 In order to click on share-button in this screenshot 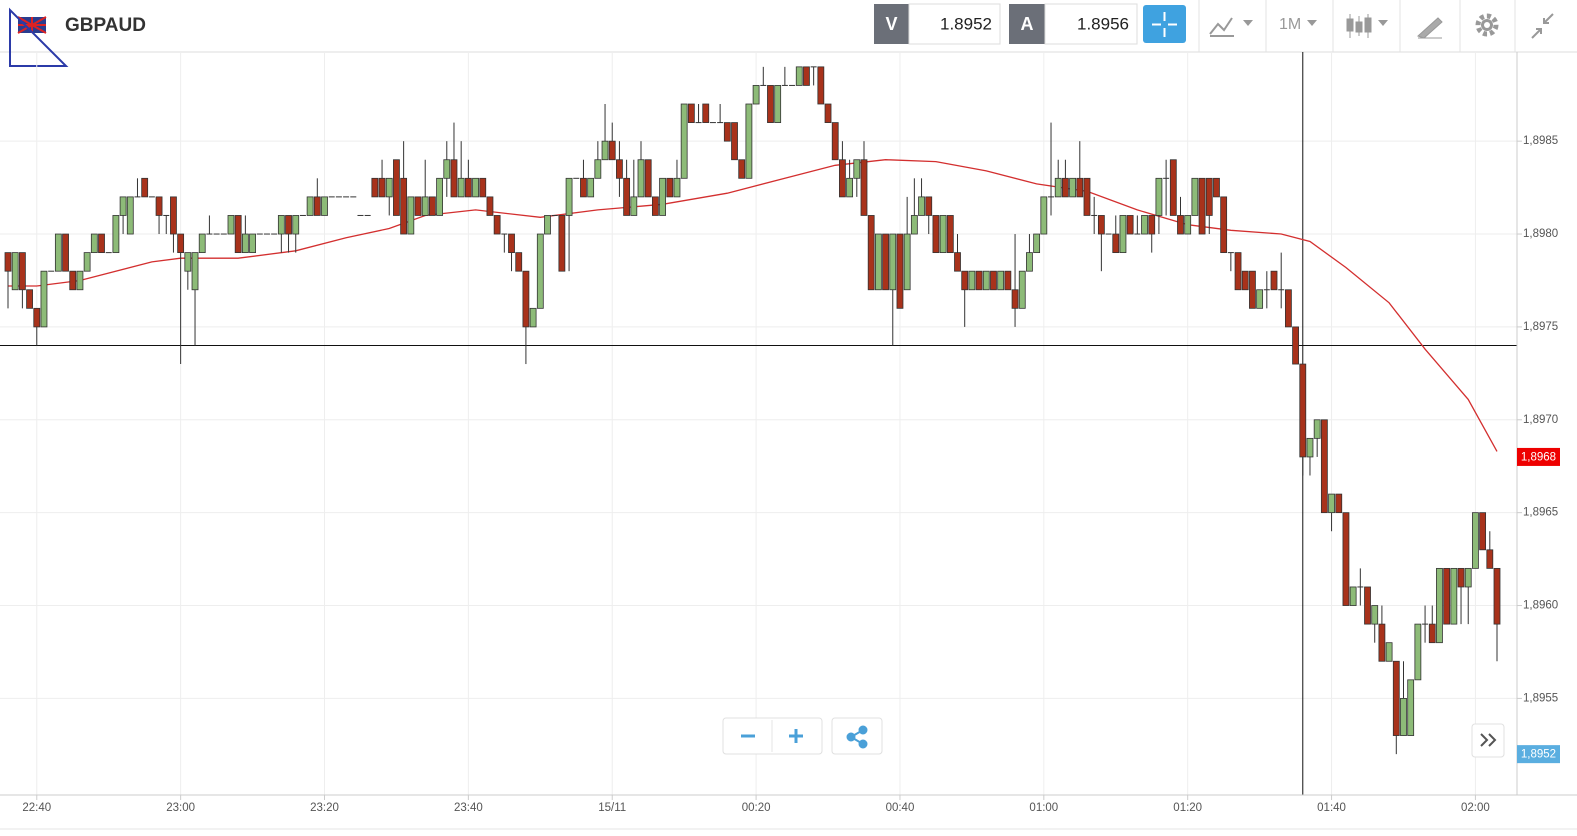, I will do `click(857, 736)`.